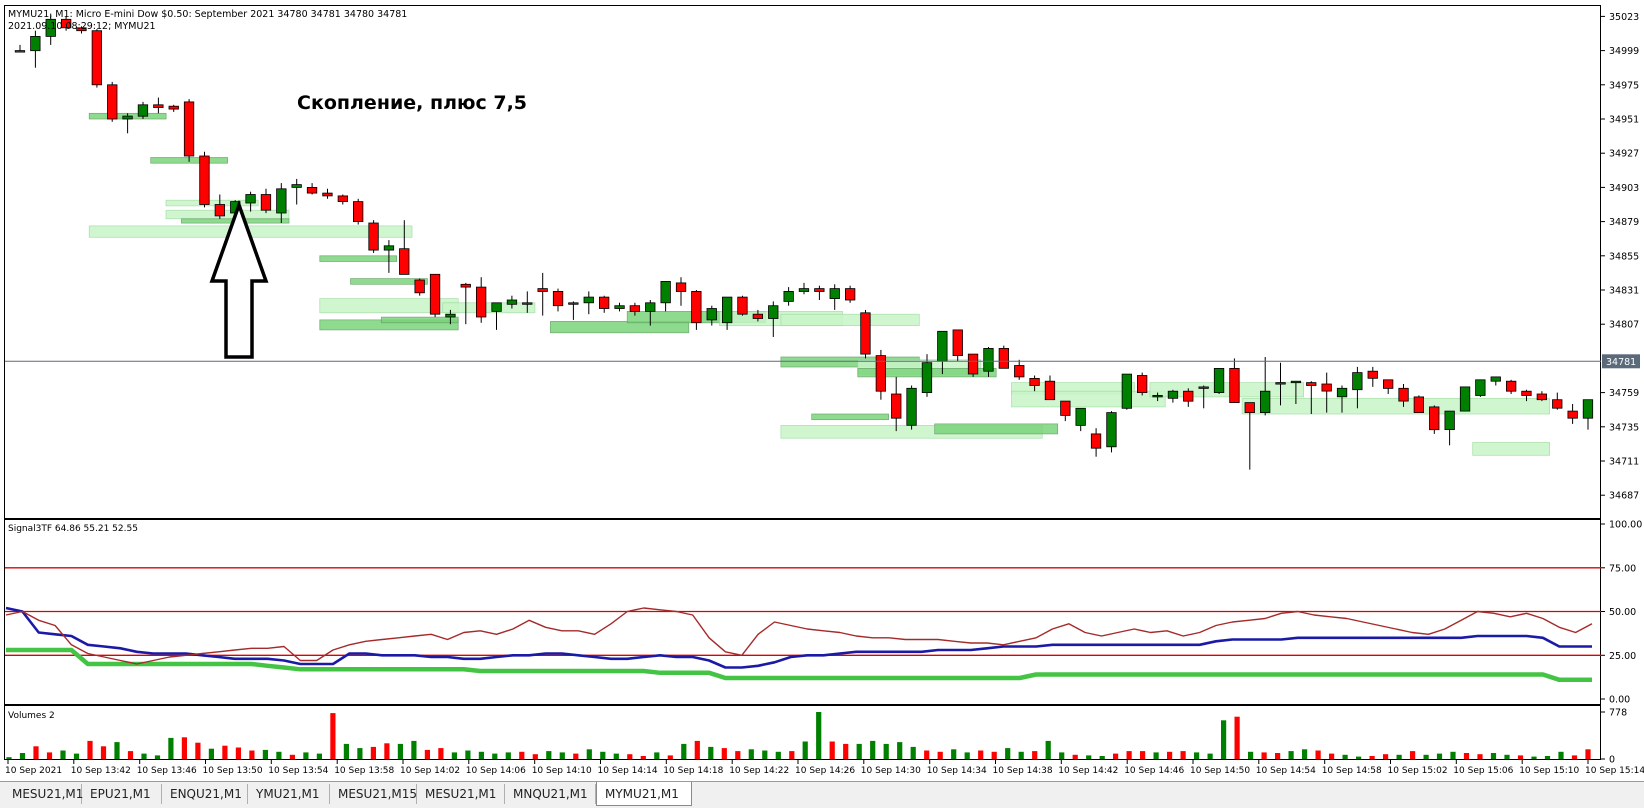 The image size is (1644, 808). I want to click on symbol-tab: MNQU21,M1, so click(550, 794).